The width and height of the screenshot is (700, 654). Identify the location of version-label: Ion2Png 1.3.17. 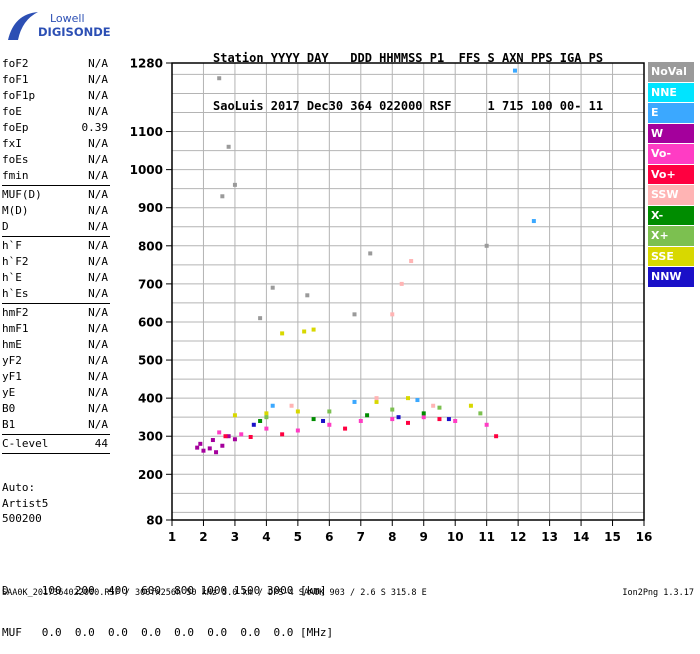
(658, 593).